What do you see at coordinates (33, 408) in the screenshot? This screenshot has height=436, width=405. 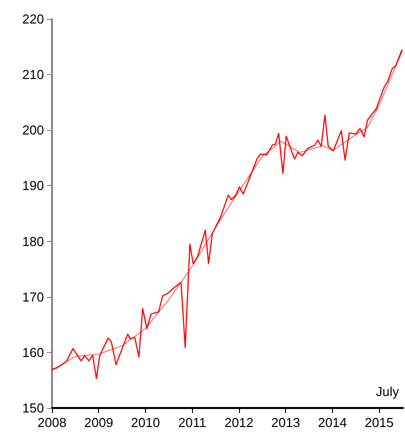 I see `y-tick-label: 150` at bounding box center [33, 408].